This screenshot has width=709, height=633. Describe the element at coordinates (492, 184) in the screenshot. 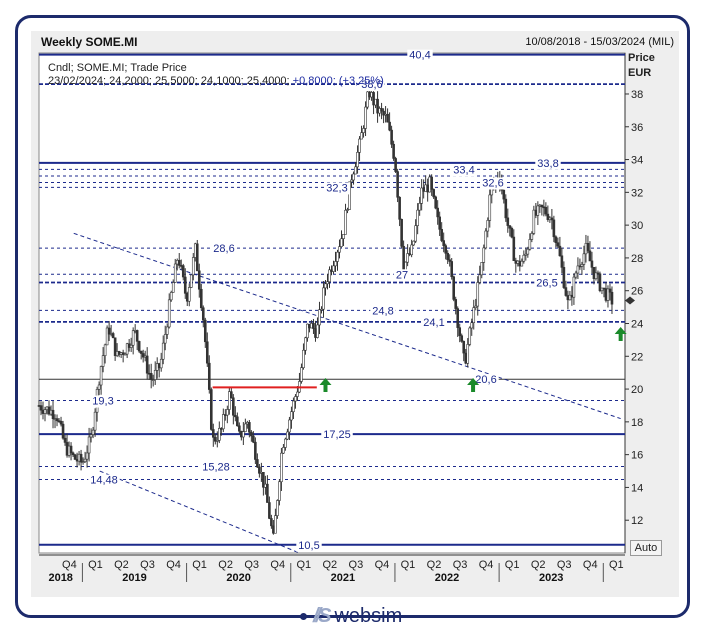

I see `level-label: 32,6` at that location.